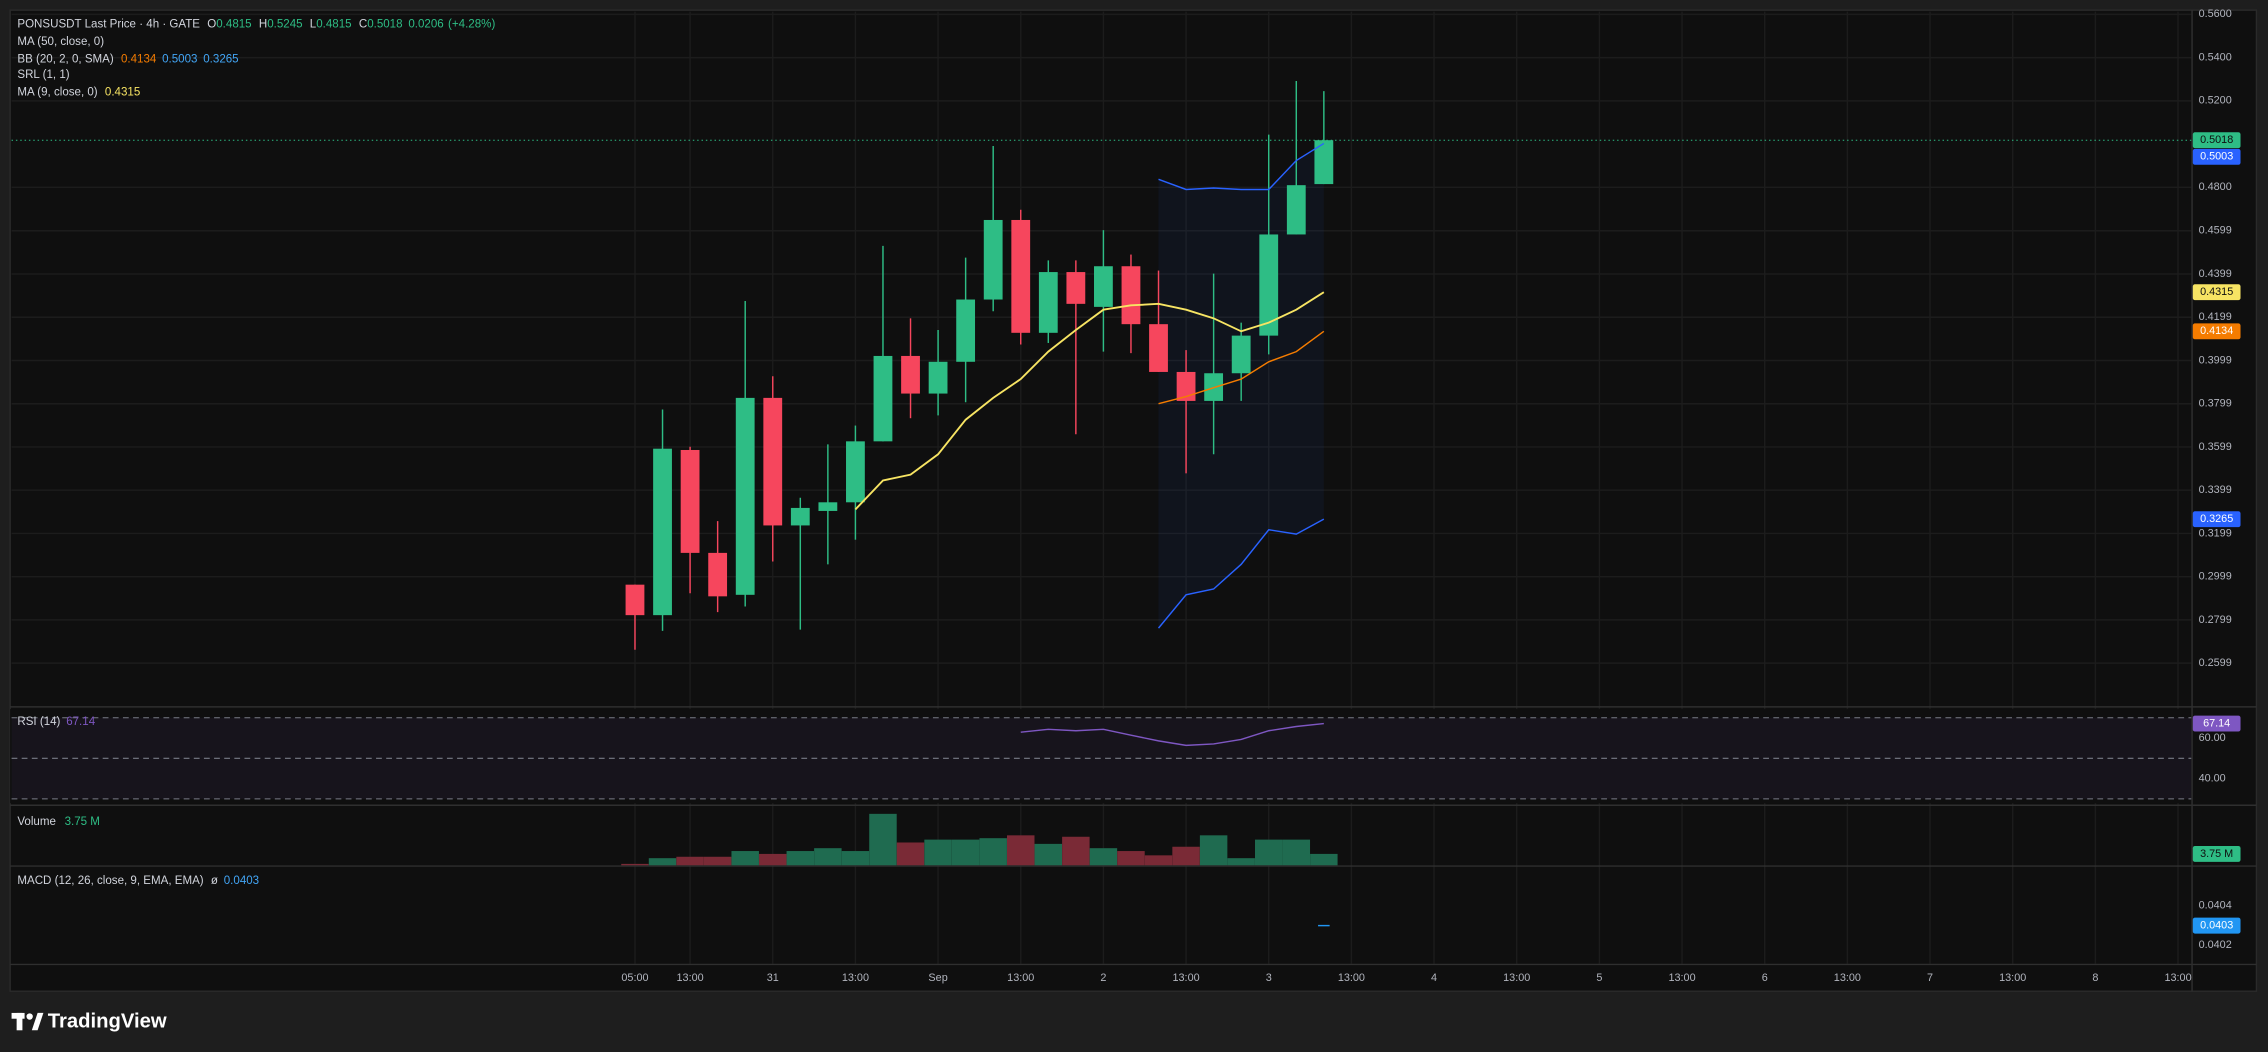  Describe the element at coordinates (1269, 978) in the screenshot. I see `x-tick-label: 3` at that location.